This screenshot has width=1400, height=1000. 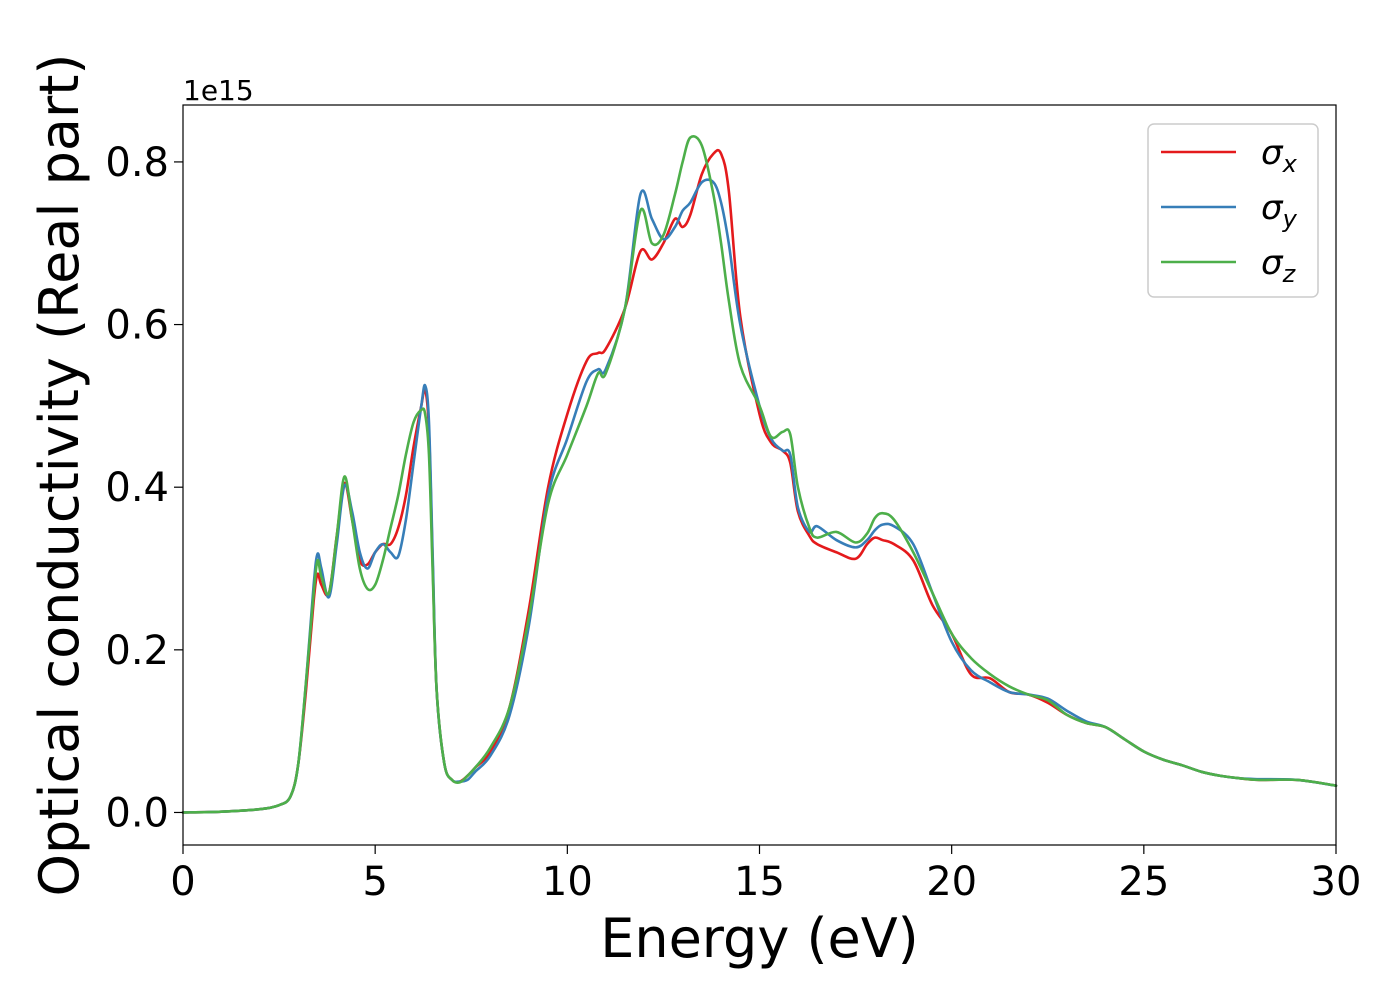 I want to click on y-tick-label: 0.4, so click(x=137, y=488).